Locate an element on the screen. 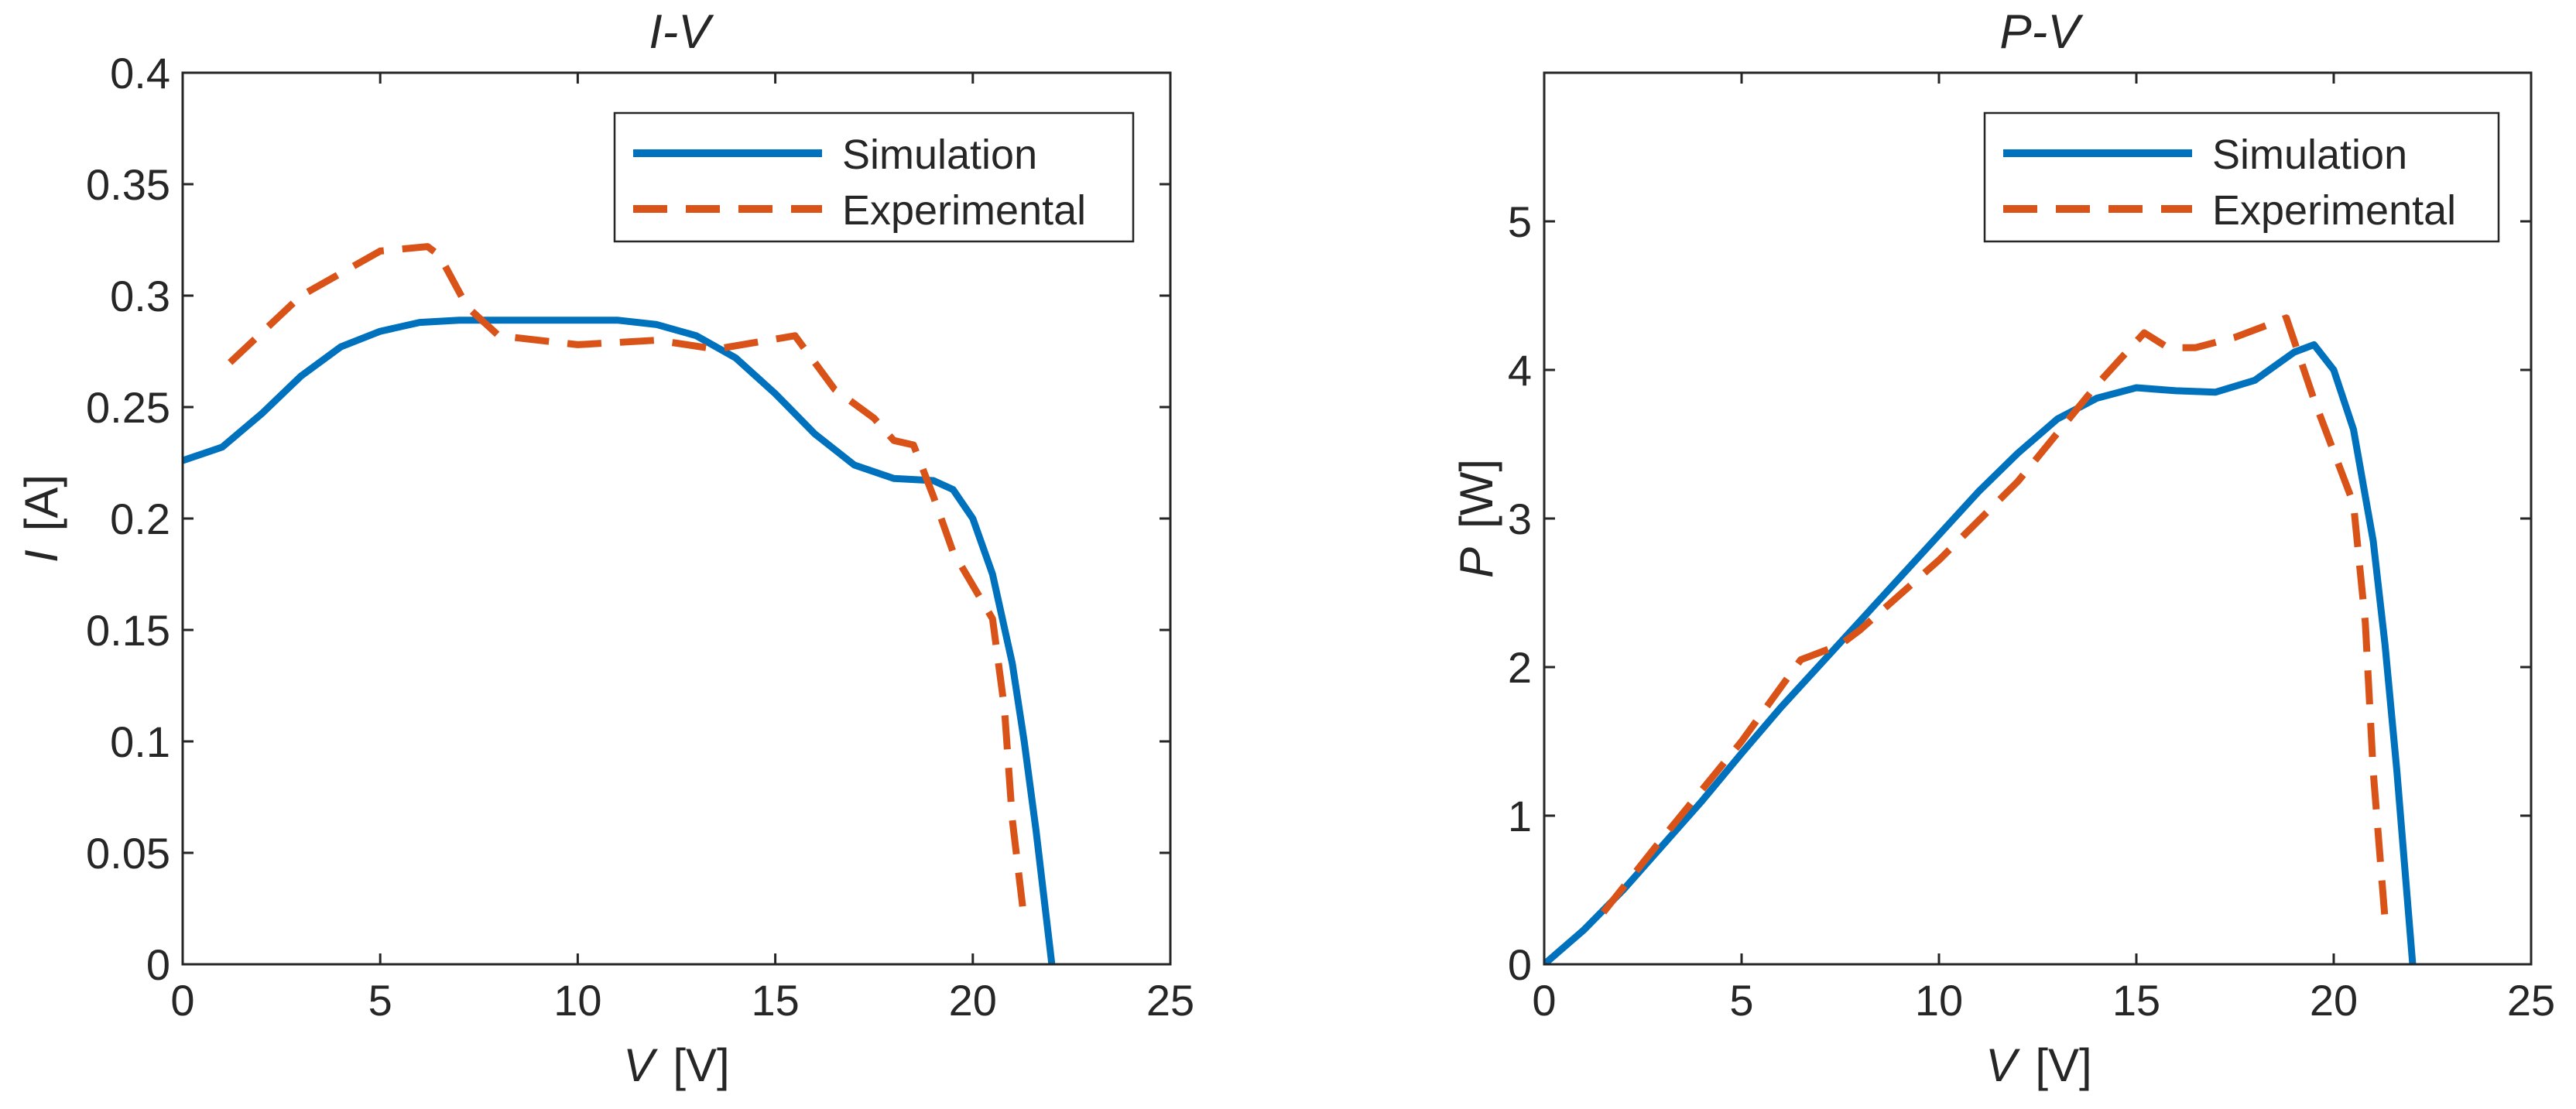  iv-x-tick-label: 5 is located at coordinates (380, 1000).